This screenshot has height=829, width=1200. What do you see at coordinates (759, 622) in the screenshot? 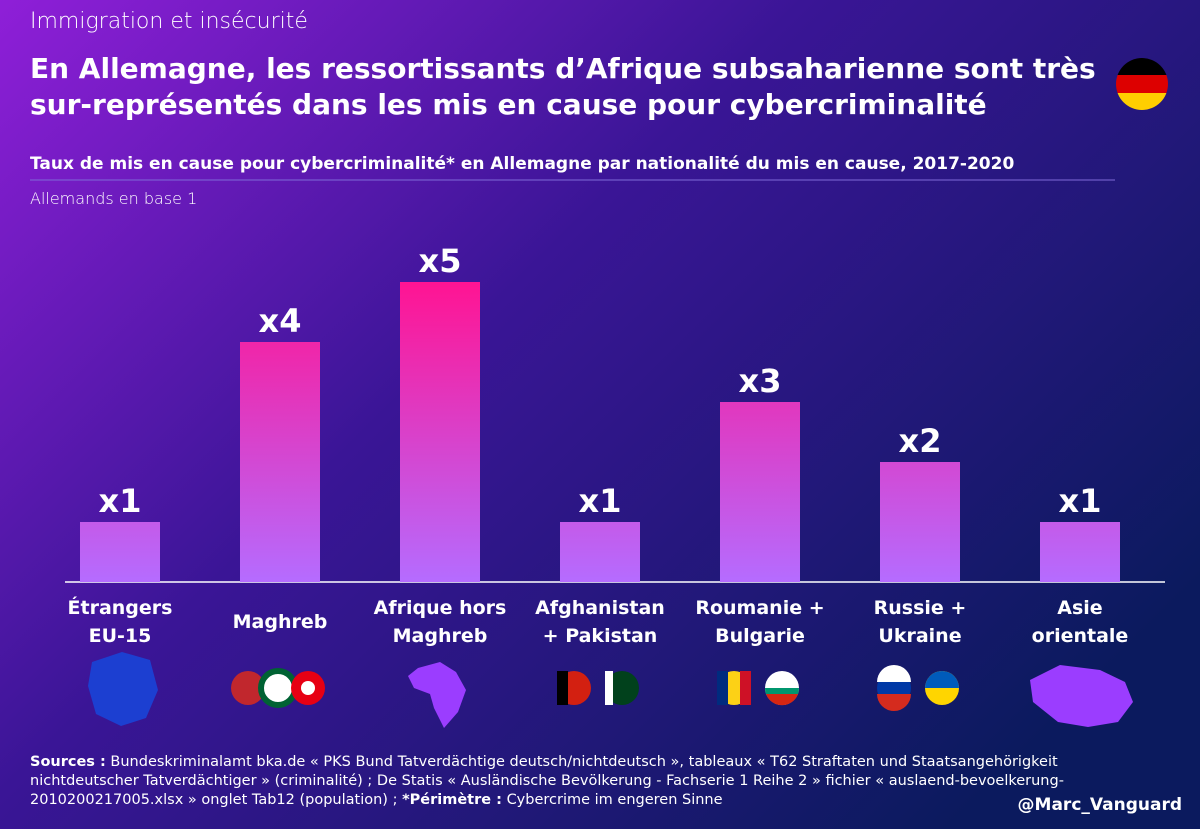
I see `x-tick-label: Roumanie + Bulgarie` at bounding box center [759, 622].